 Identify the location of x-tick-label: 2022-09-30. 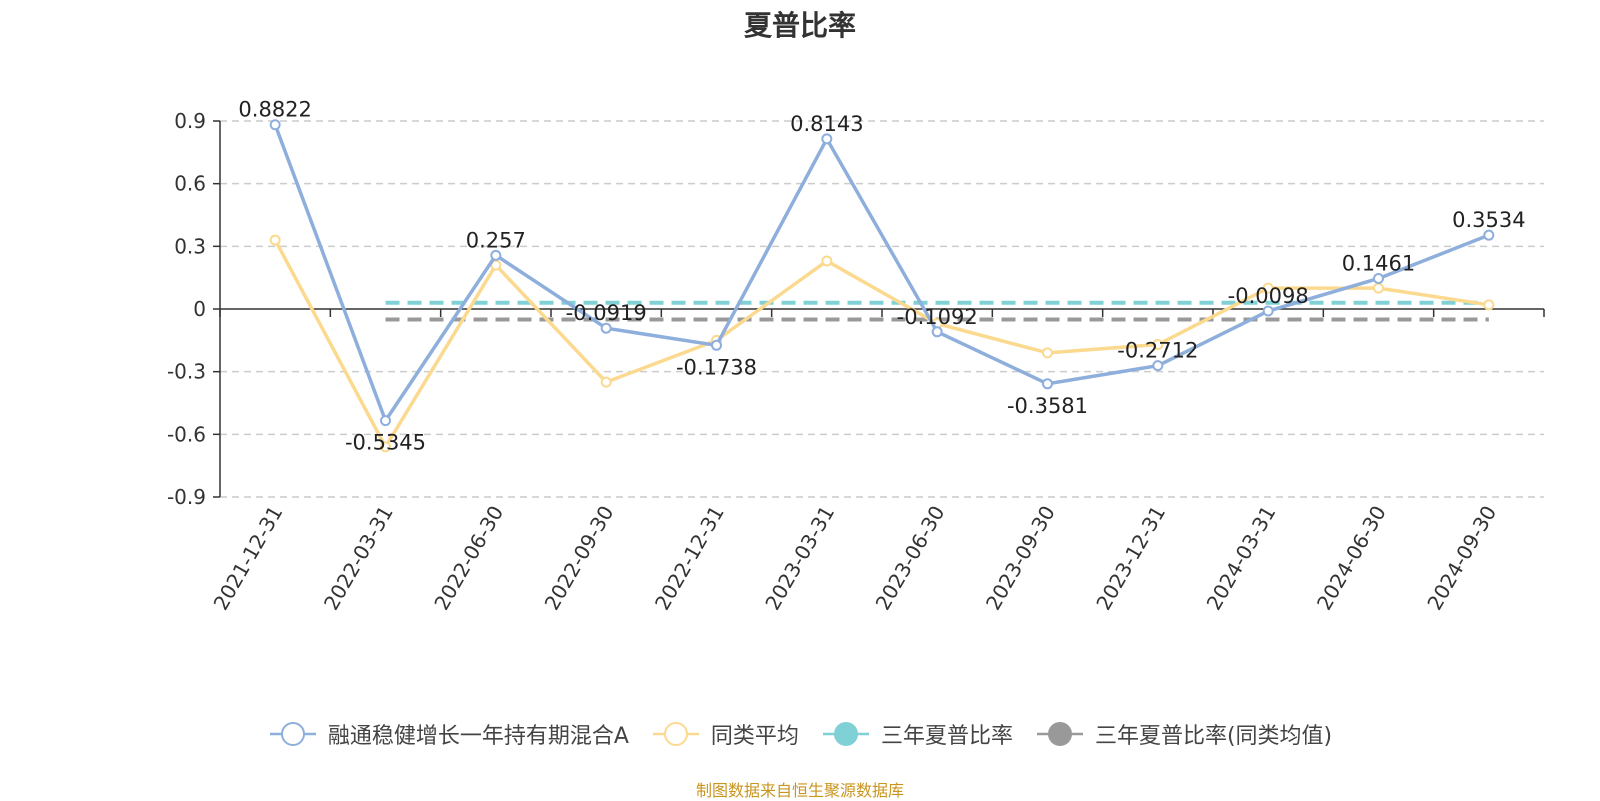
(579, 558).